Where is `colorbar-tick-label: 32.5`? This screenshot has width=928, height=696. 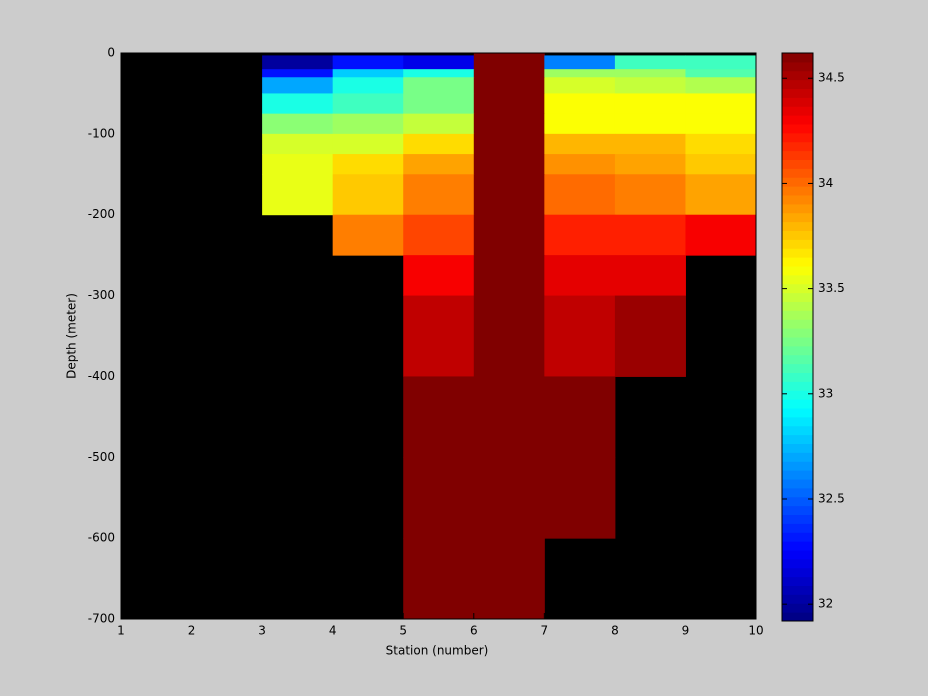
colorbar-tick-label: 32.5 is located at coordinates (831, 498).